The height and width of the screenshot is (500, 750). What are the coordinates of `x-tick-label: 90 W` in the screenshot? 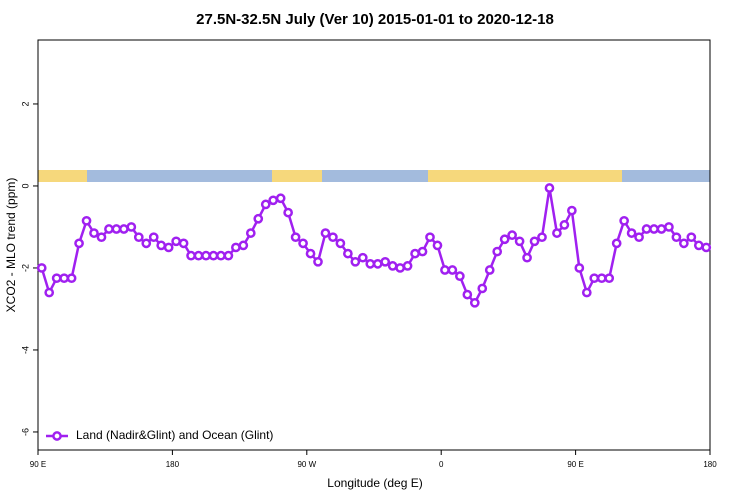 It's located at (306, 464).